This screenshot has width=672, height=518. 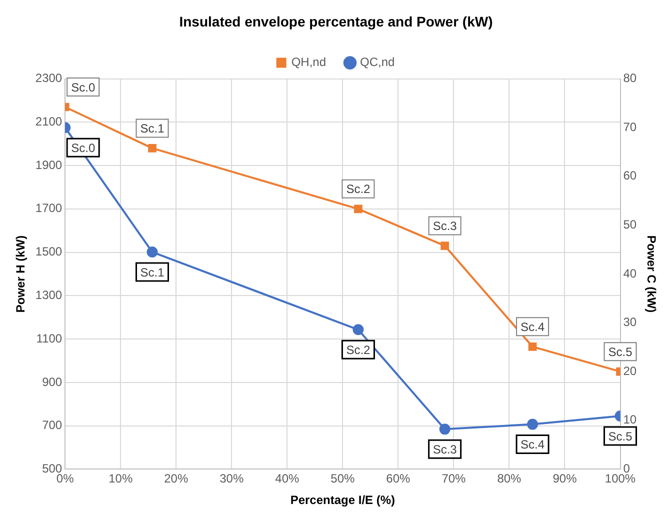 What do you see at coordinates (630, 78) in the screenshot?
I see `y2-tick-label: 80` at bounding box center [630, 78].